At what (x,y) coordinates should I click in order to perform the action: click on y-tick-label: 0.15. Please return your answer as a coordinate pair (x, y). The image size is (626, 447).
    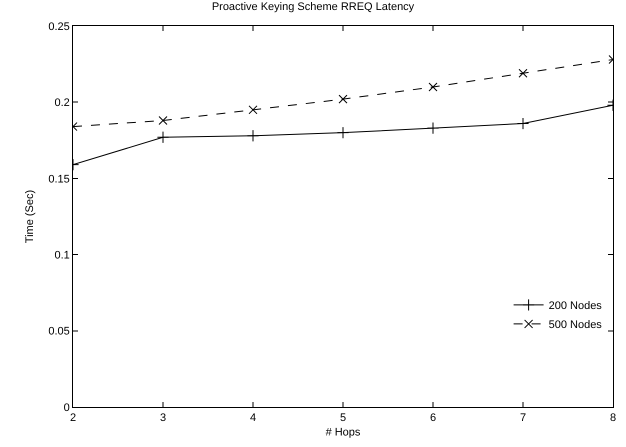
    Looking at the image, I should click on (59, 179).